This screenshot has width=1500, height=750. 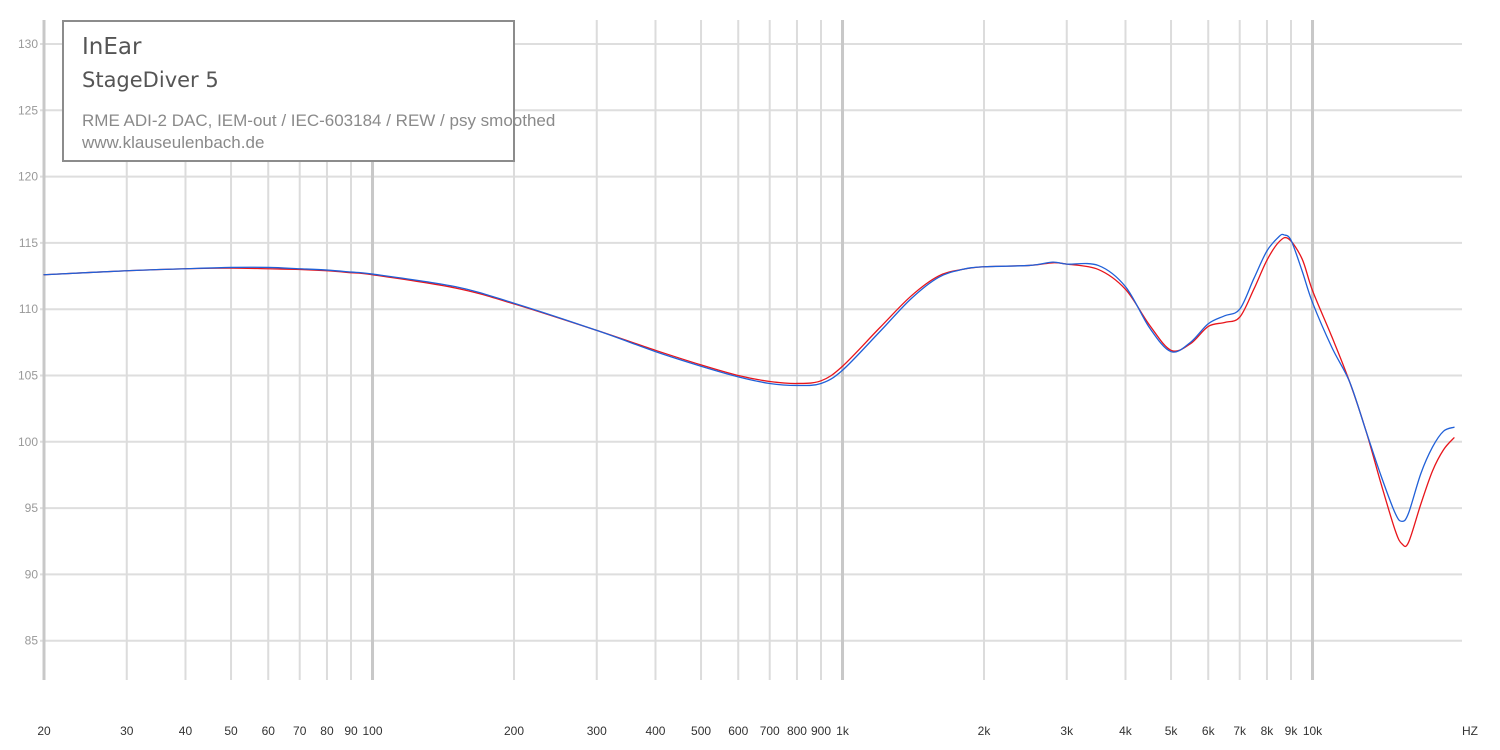 I want to click on x-tick-label: 70, so click(x=300, y=731).